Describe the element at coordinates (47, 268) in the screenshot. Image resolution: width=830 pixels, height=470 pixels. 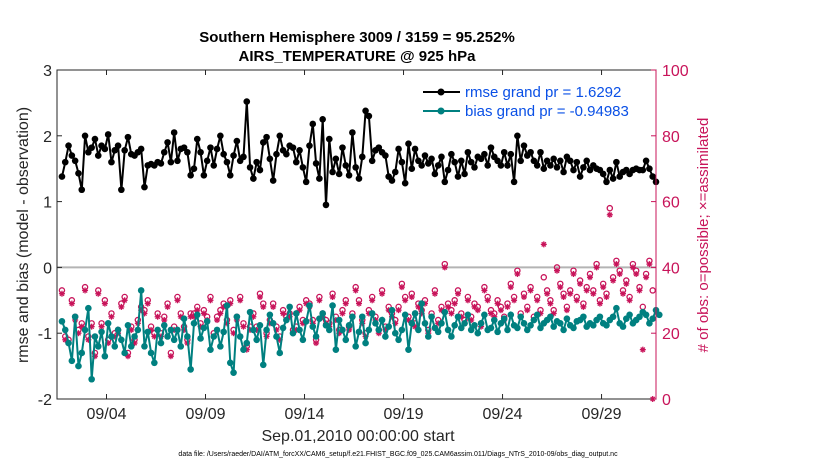
I see `y-tick-label: 0` at that location.